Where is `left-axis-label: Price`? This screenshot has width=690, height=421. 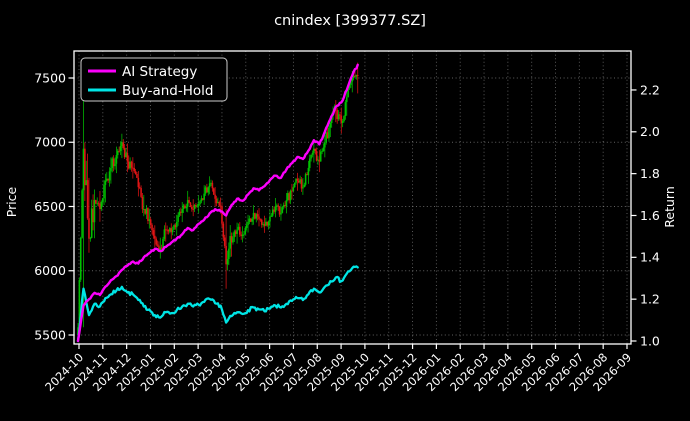
left-axis-label: Price is located at coordinates (11, 201).